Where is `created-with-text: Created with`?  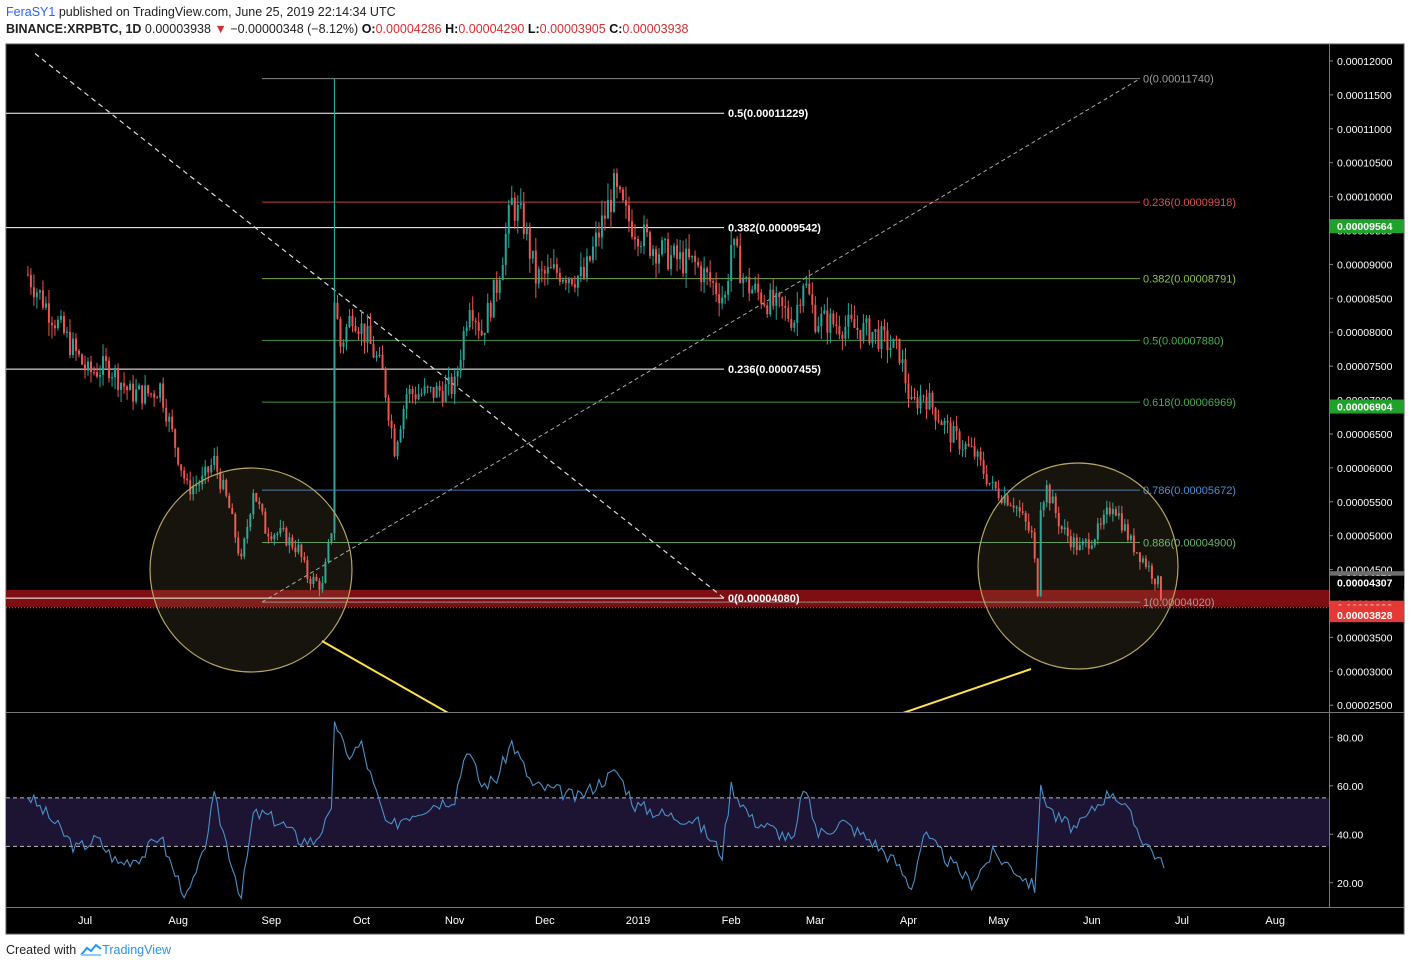
created-with-text: Created with is located at coordinates (41, 950).